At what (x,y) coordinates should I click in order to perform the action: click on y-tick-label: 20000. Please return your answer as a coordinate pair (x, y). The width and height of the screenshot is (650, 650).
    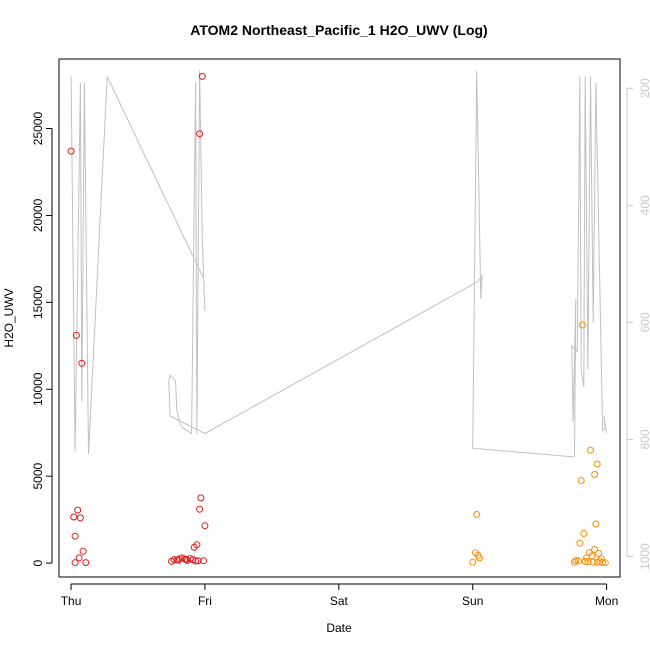
    Looking at the image, I should click on (38, 215).